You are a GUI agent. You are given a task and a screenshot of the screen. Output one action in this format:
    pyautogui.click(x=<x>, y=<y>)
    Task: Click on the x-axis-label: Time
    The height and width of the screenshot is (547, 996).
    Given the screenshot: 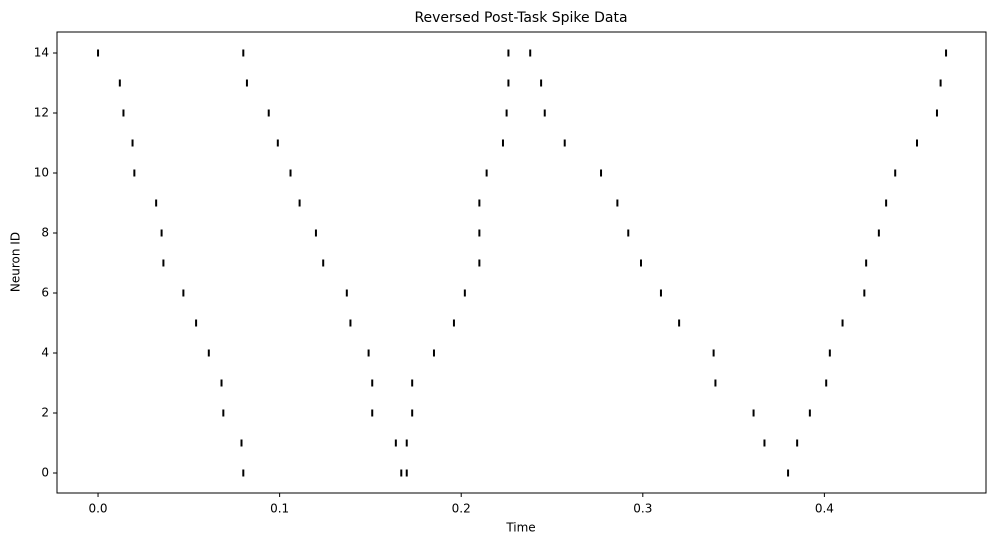 What is the action you would take?
    pyautogui.click(x=520, y=528)
    